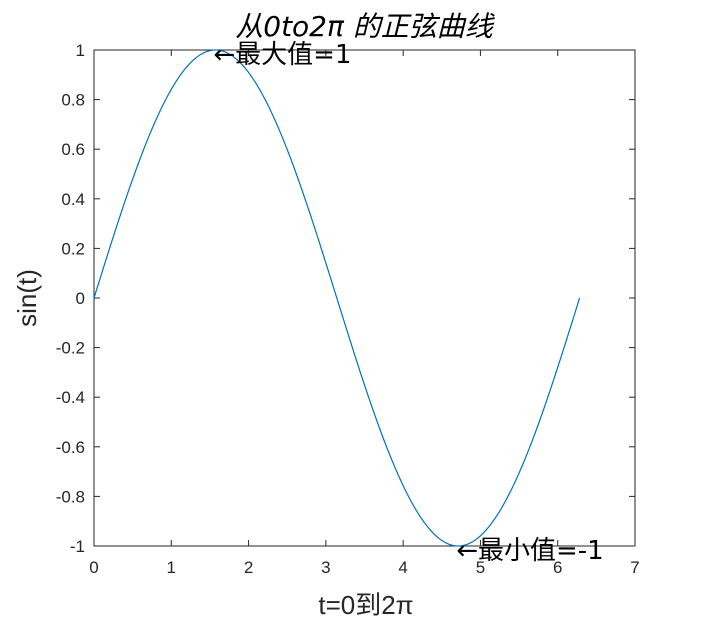  I want to click on y-tick-label: 0, so click(80, 298).